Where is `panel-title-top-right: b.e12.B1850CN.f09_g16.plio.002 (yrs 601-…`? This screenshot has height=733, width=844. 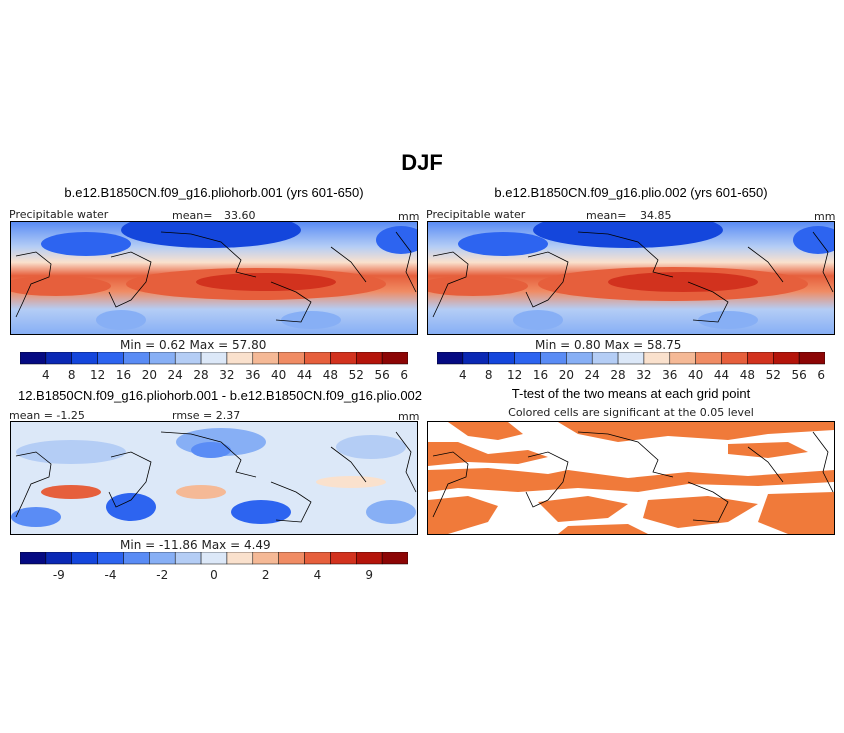 panel-title-top-right: b.e12.B1850CN.f09_g16.plio.002 (yrs 601-… is located at coordinates (631, 192).